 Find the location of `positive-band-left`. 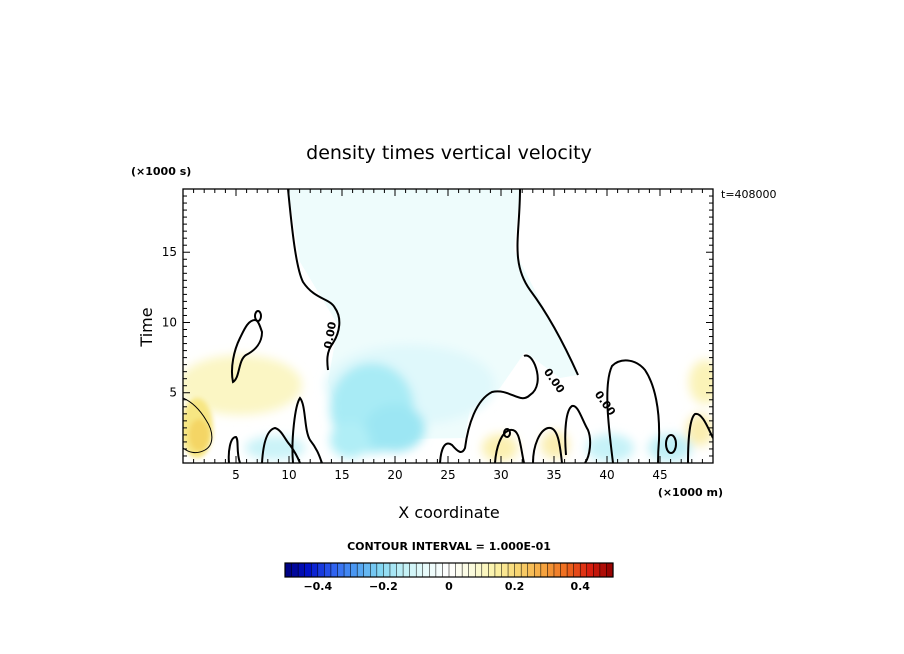

positive-band-left is located at coordinates (242, 385).